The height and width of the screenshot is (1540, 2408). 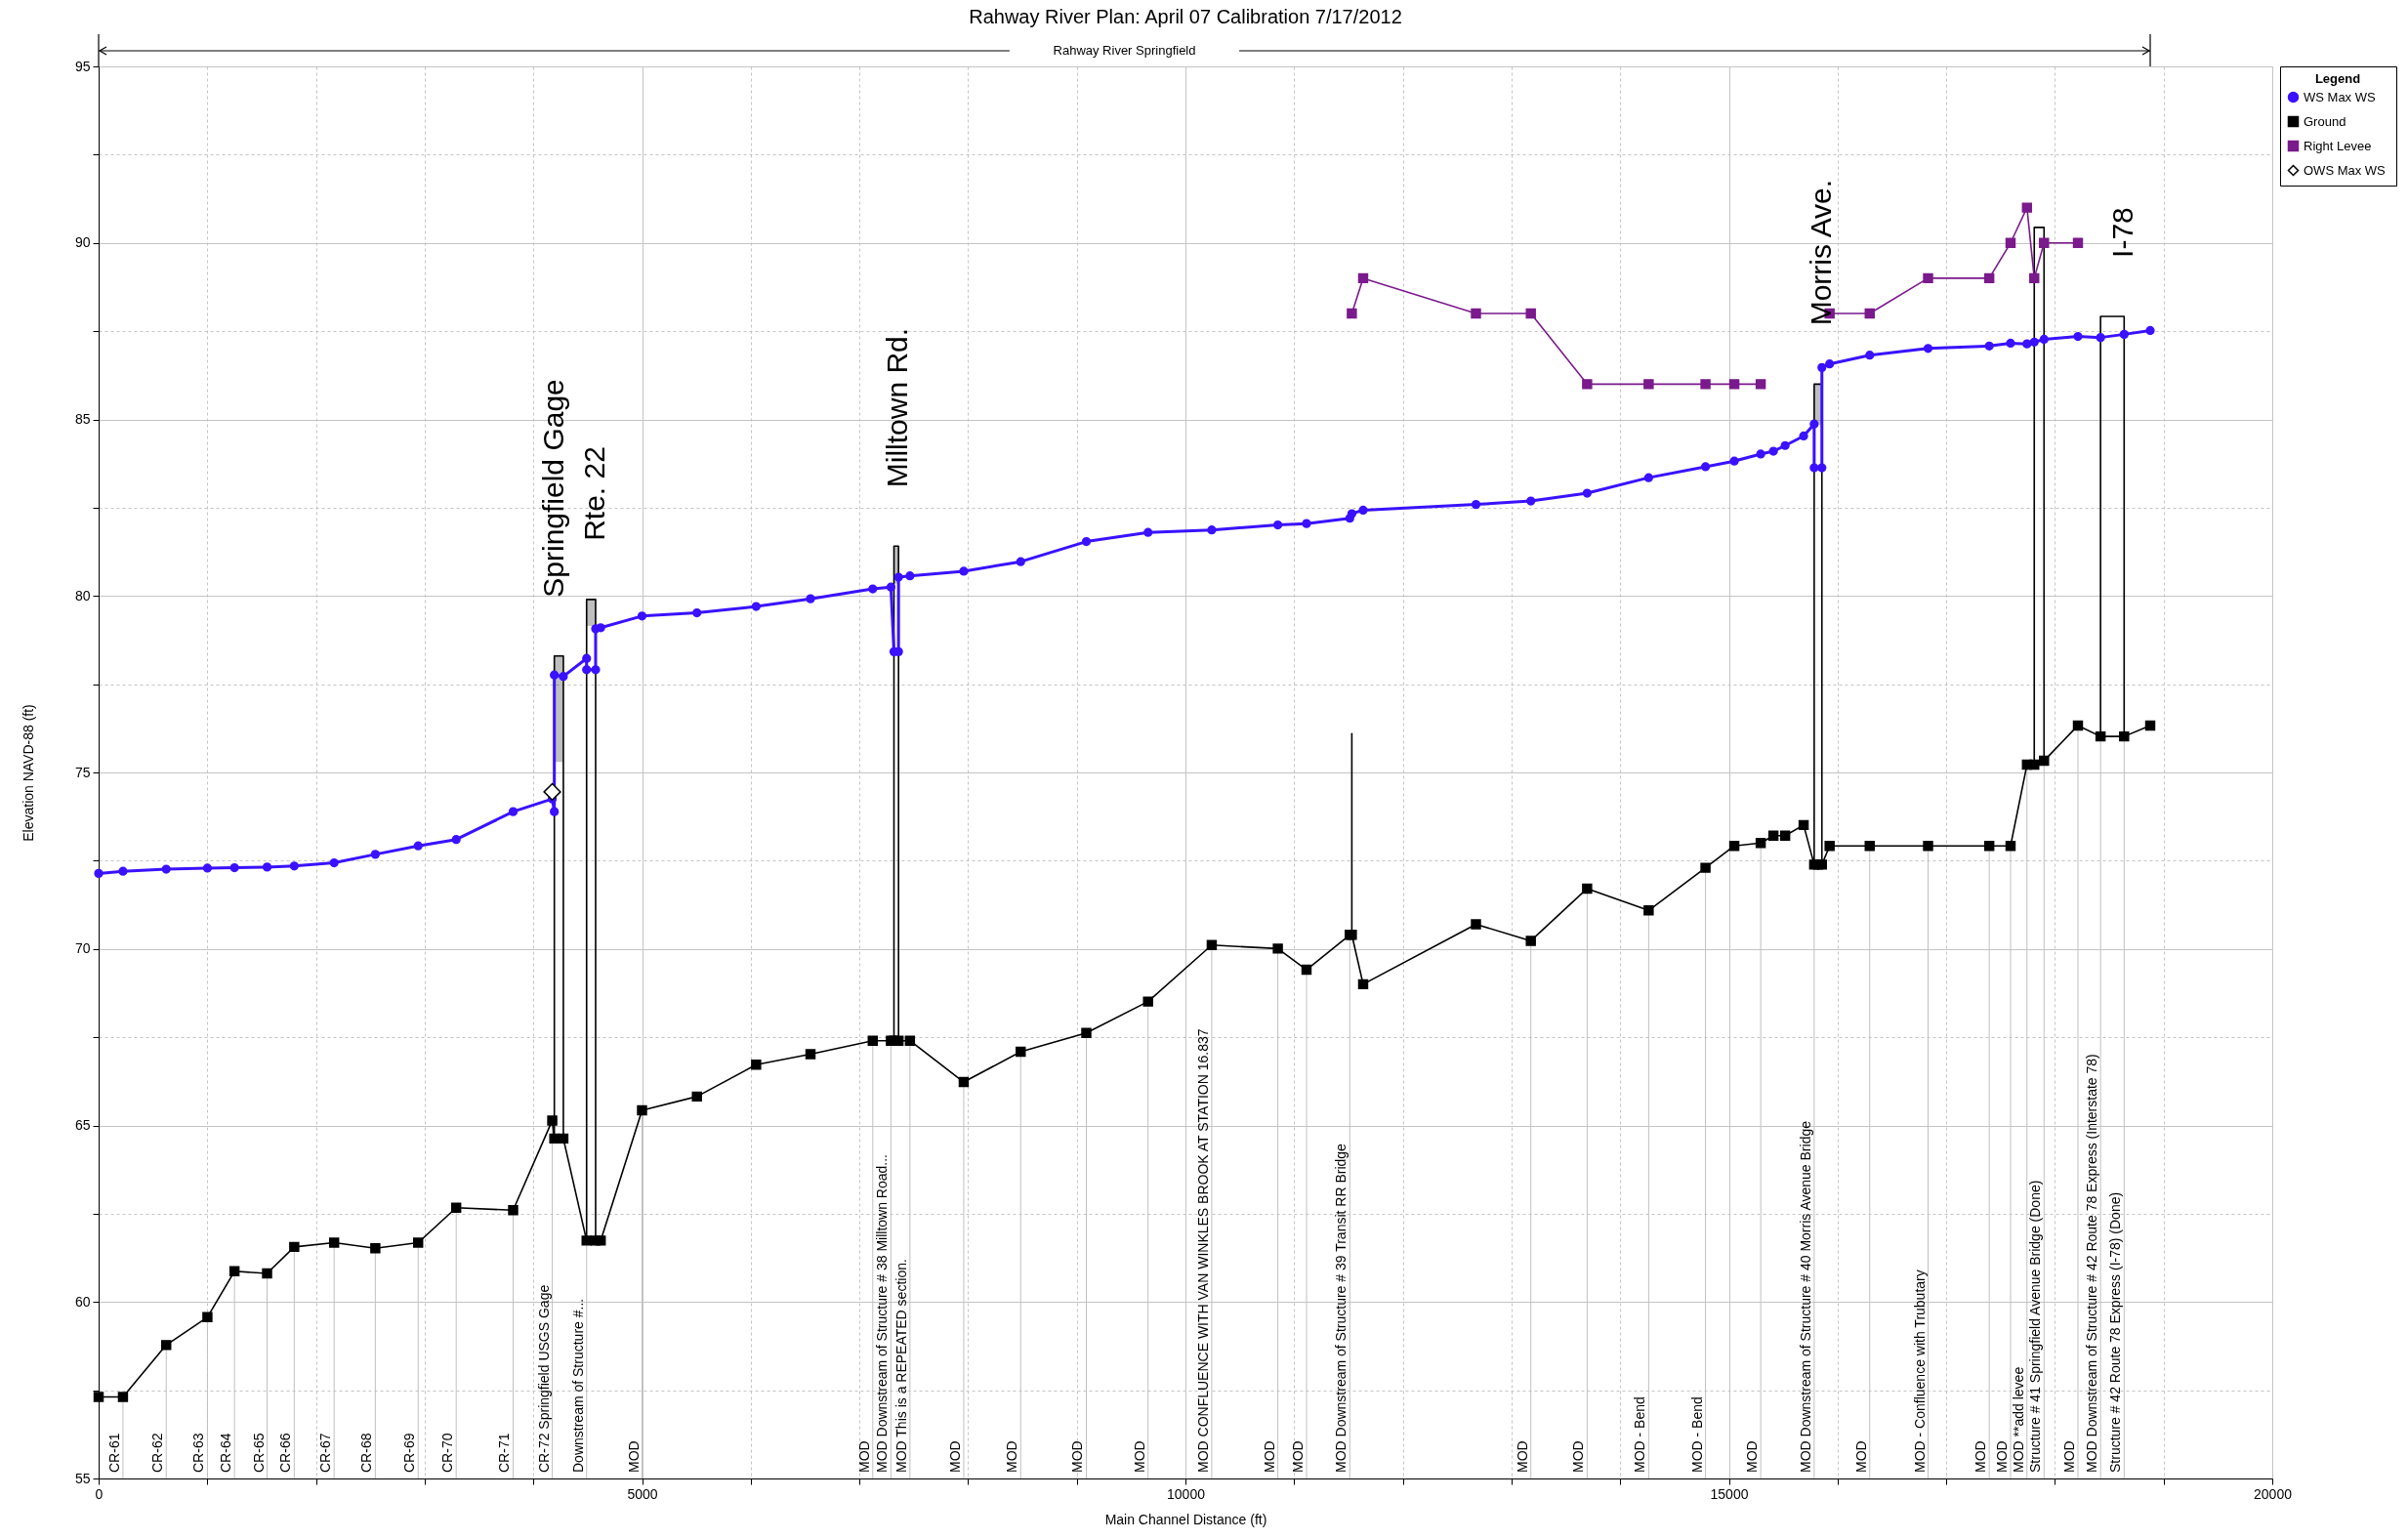 What do you see at coordinates (552, 488) in the screenshot?
I see `annotation: Springfield Gage` at bounding box center [552, 488].